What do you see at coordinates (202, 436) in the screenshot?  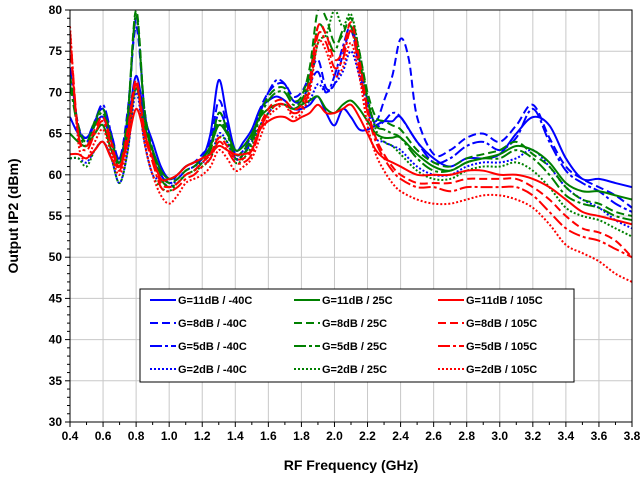 I see `x-tick-label: 1.2` at bounding box center [202, 436].